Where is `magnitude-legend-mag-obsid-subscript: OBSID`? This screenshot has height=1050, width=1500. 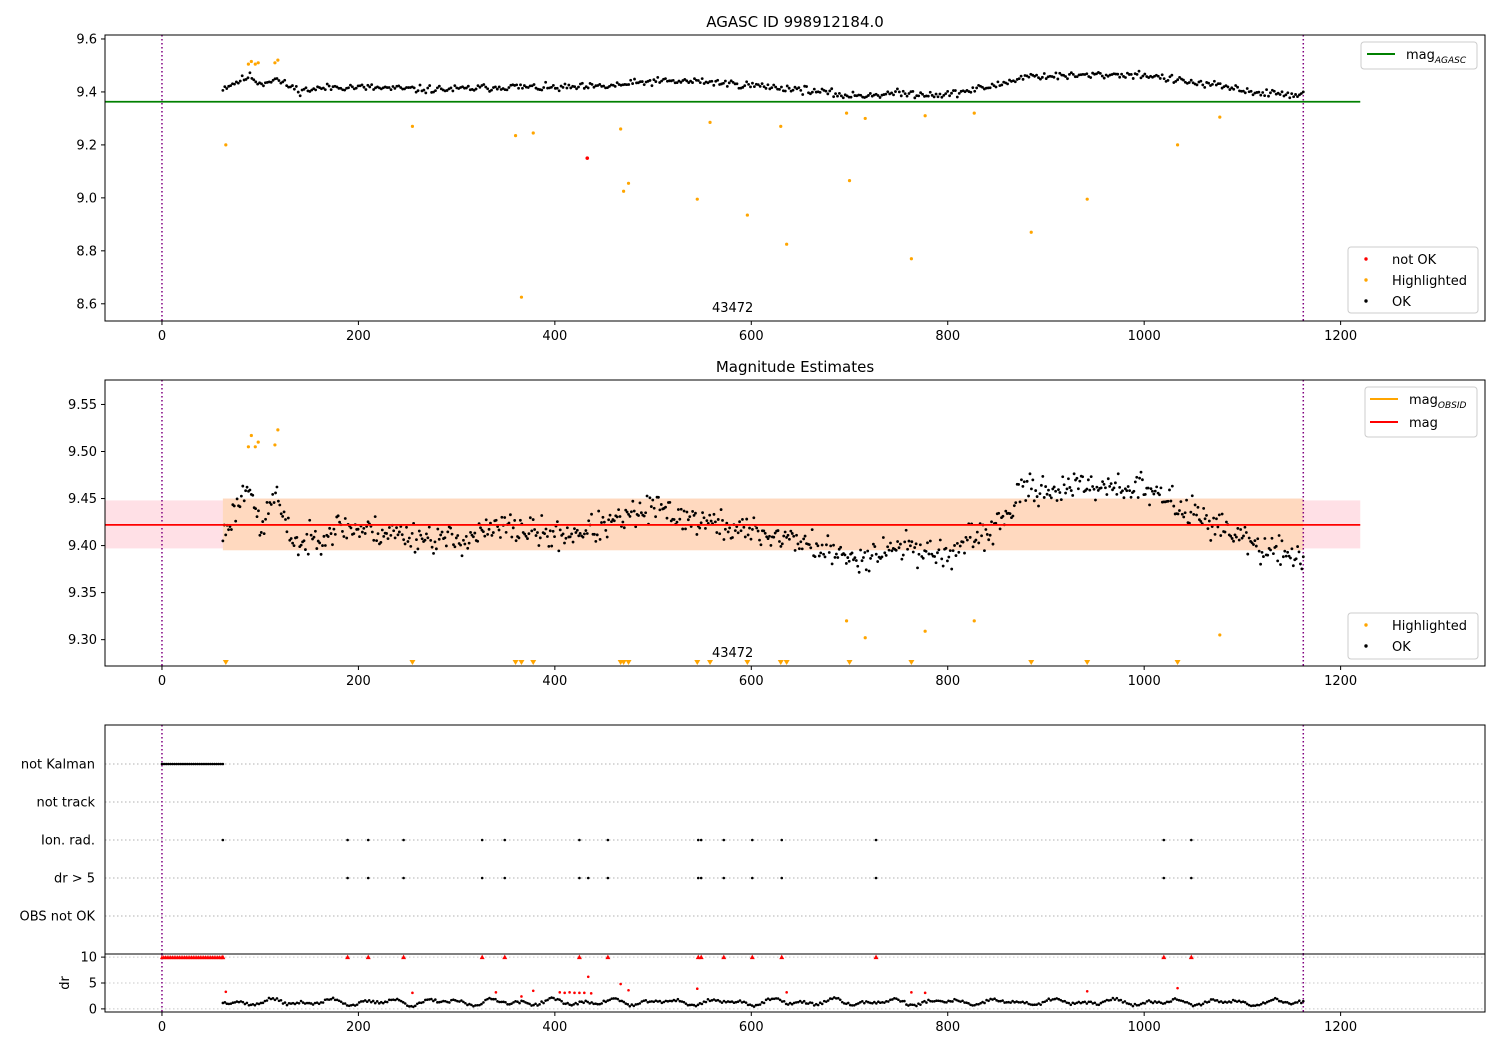 magnitude-legend-mag-obsid-subscript: OBSID is located at coordinates (1452, 406).